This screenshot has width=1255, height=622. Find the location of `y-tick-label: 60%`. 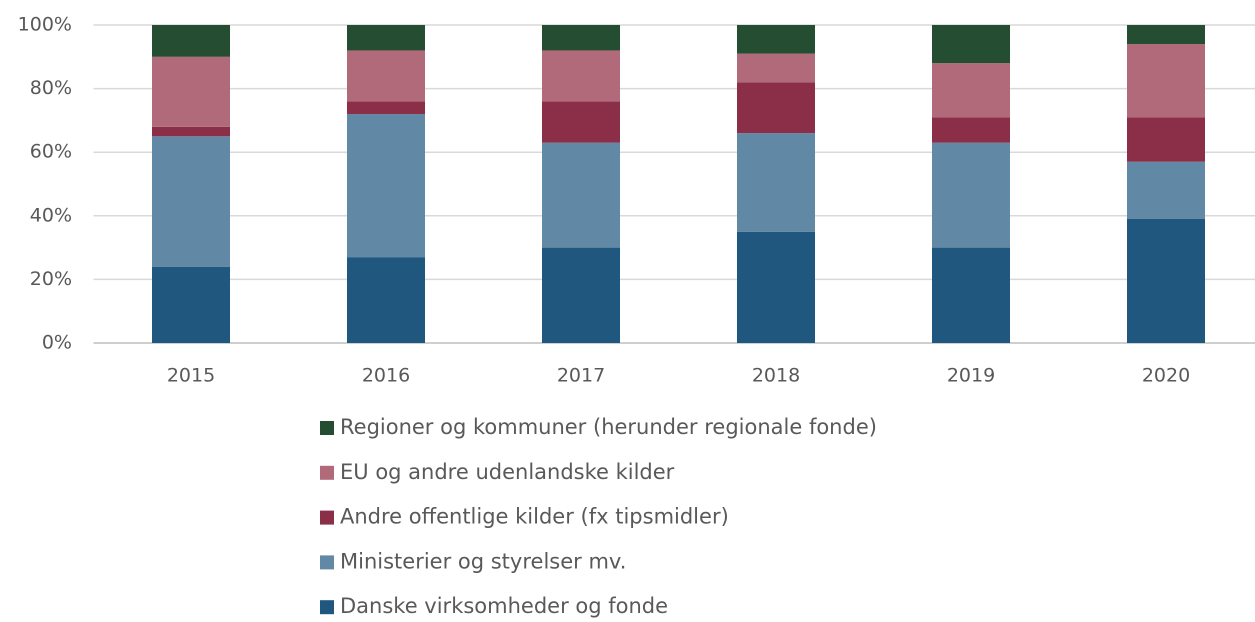

y-tick-label: 60% is located at coordinates (51, 152).